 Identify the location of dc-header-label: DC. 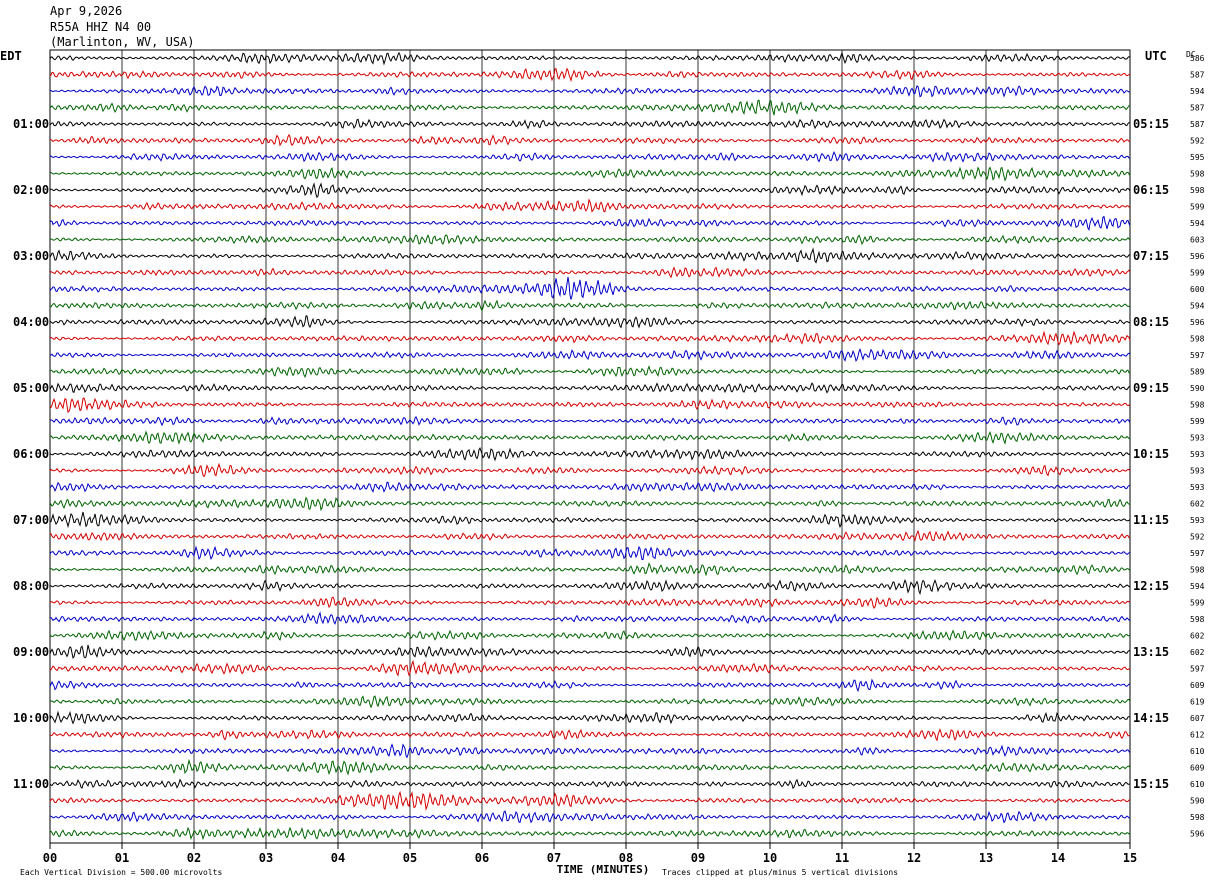
(1191, 54).